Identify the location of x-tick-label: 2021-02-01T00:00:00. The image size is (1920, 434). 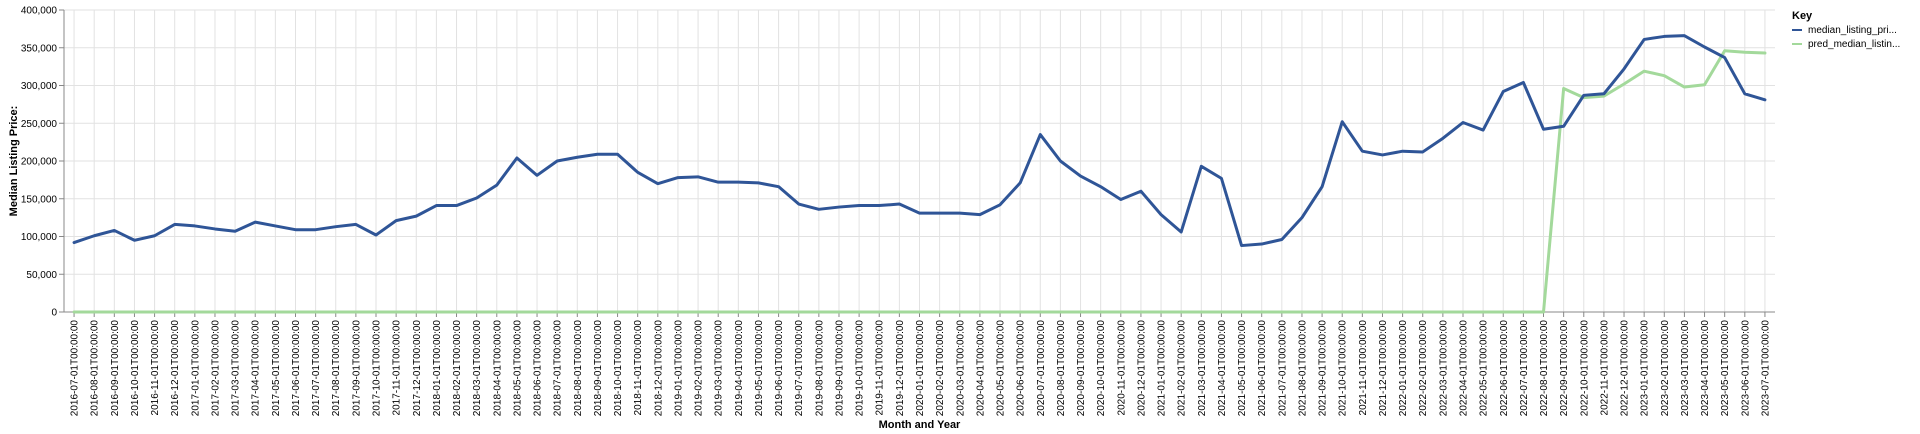
(1182, 368).